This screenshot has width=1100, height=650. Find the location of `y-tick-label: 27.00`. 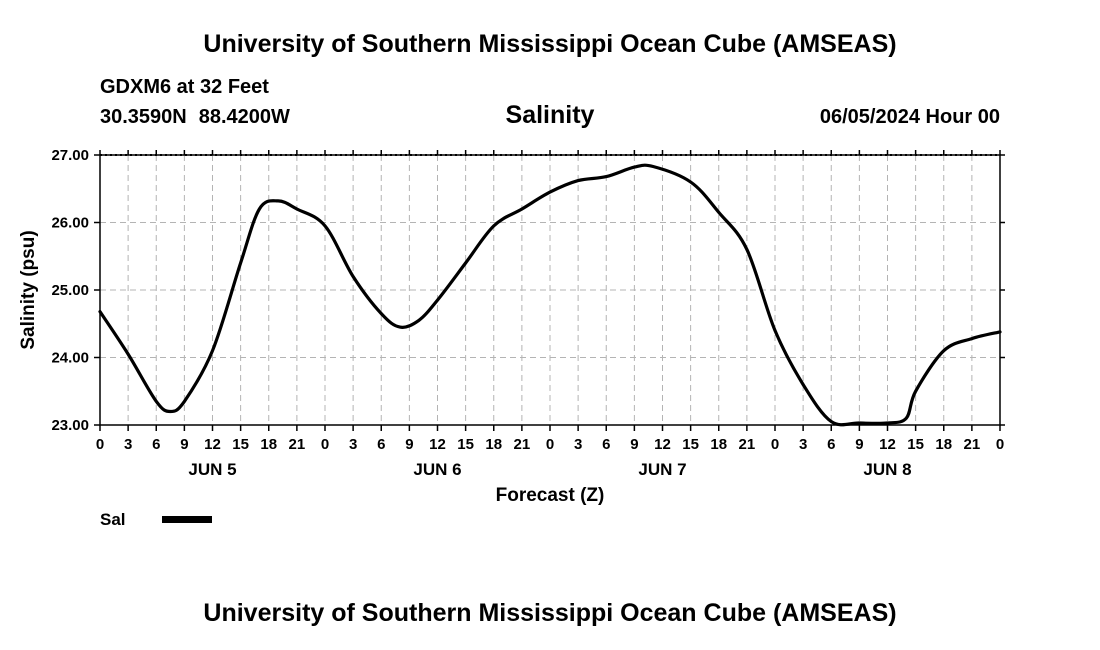

y-tick-label: 27.00 is located at coordinates (70, 155).